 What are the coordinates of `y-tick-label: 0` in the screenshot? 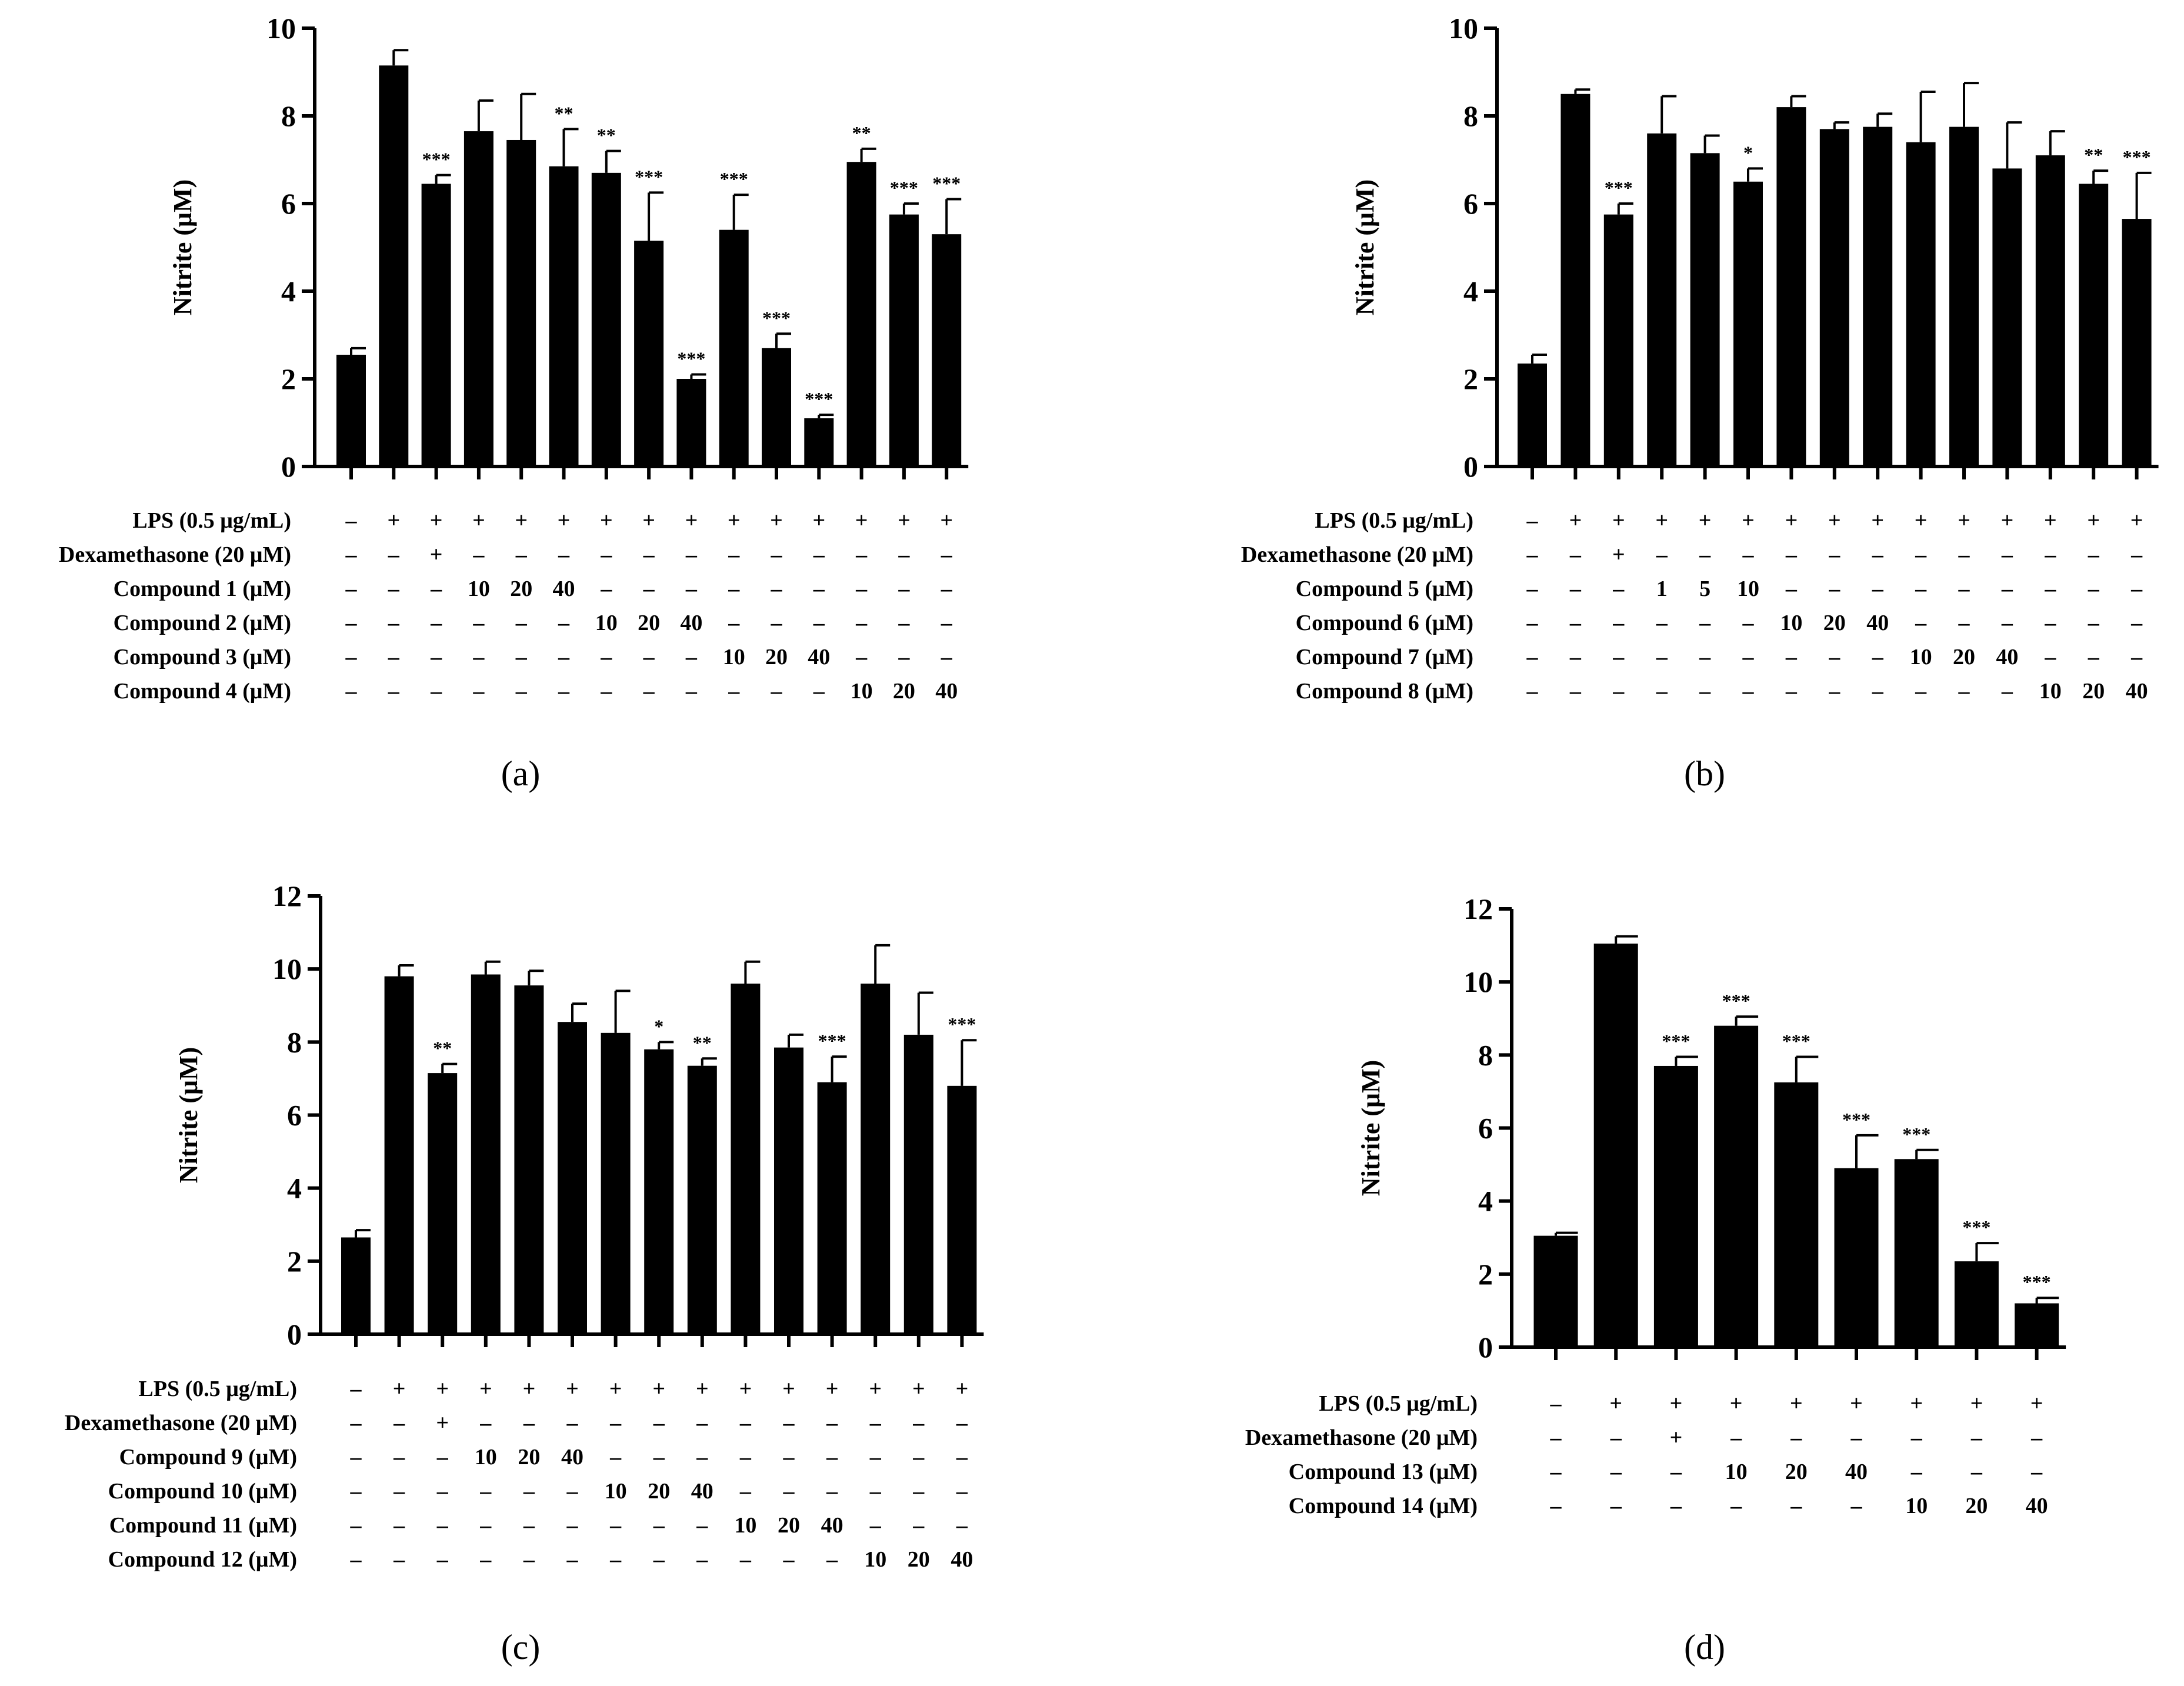 It's located at (1470, 466).